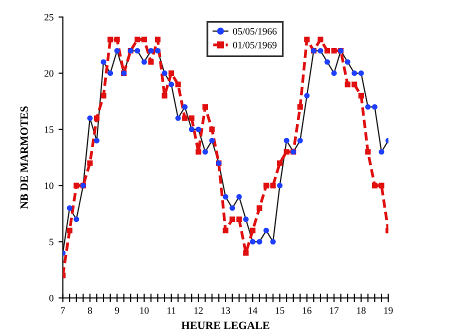  Describe the element at coordinates (361, 310) in the screenshot. I see `x-tick-label: 18` at that location.